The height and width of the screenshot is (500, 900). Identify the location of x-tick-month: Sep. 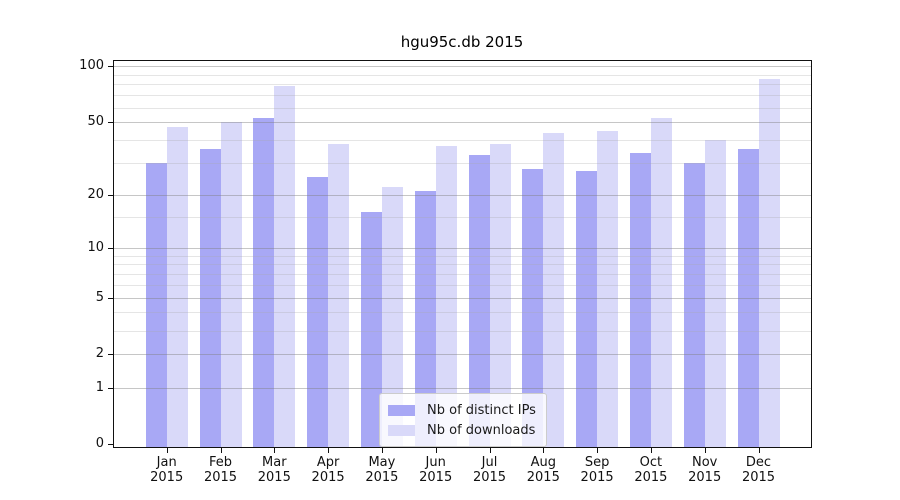
(597, 462).